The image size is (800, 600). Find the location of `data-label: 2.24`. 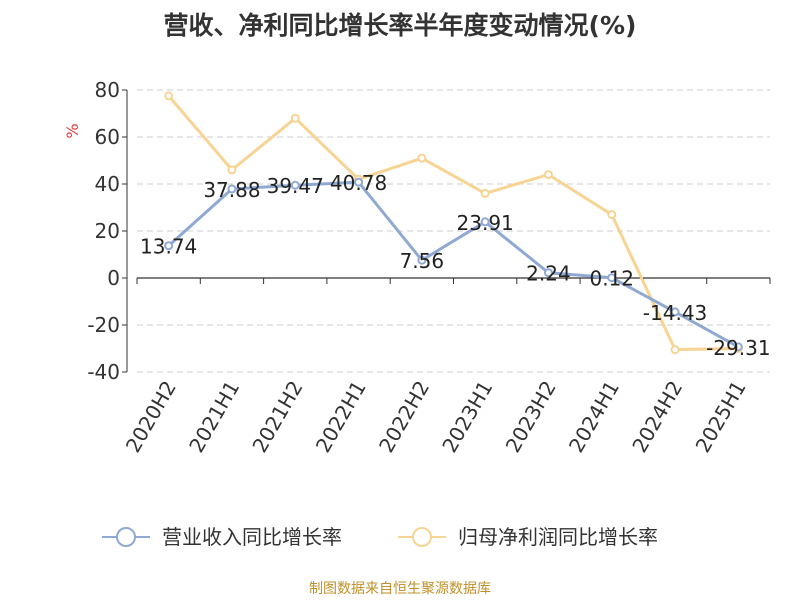

data-label: 2.24 is located at coordinates (548, 274).